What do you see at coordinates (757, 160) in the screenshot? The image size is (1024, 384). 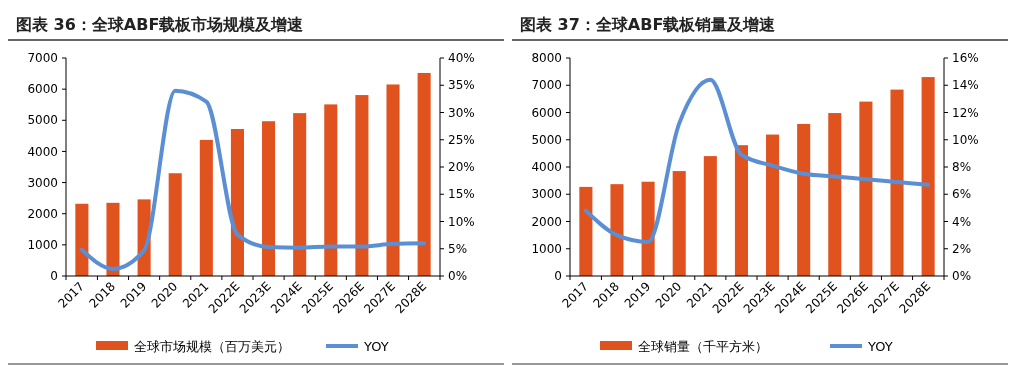 I see `line-series` at bounding box center [757, 160].